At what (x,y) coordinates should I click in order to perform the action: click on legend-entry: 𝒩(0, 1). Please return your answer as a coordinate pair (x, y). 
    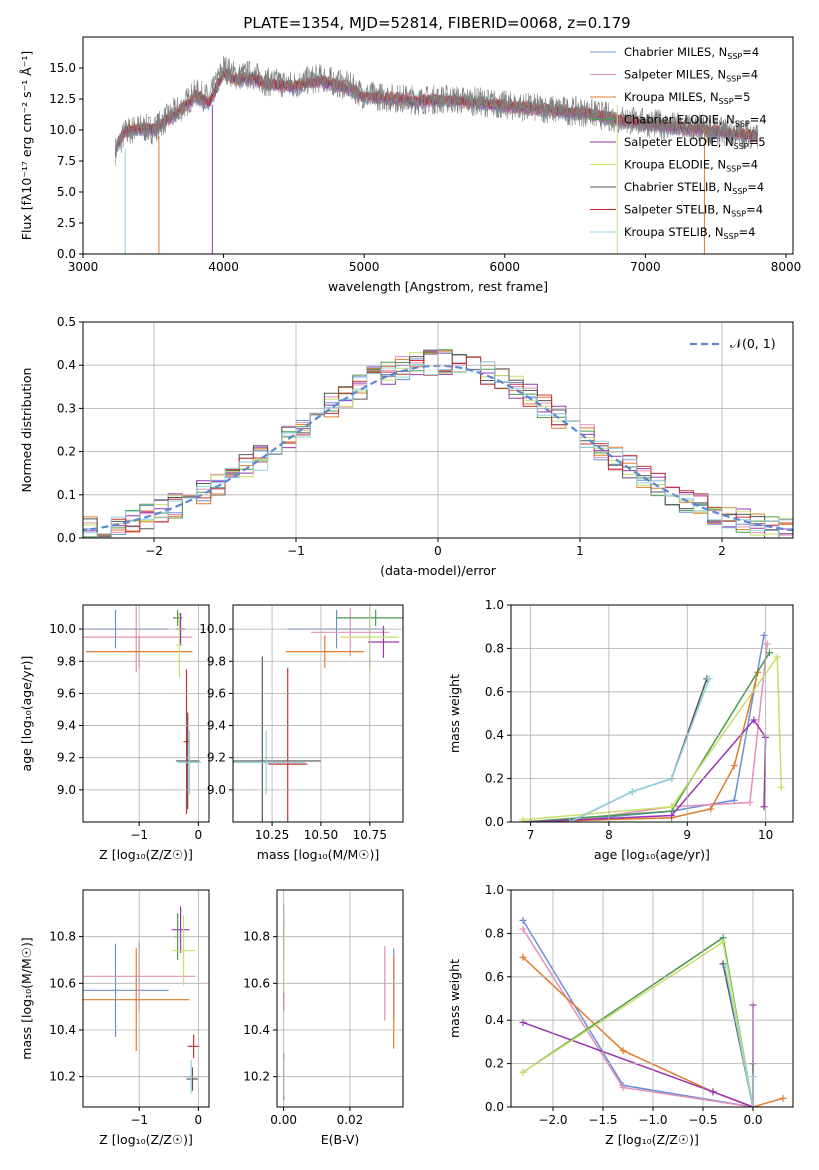
    Looking at the image, I should click on (753, 343).